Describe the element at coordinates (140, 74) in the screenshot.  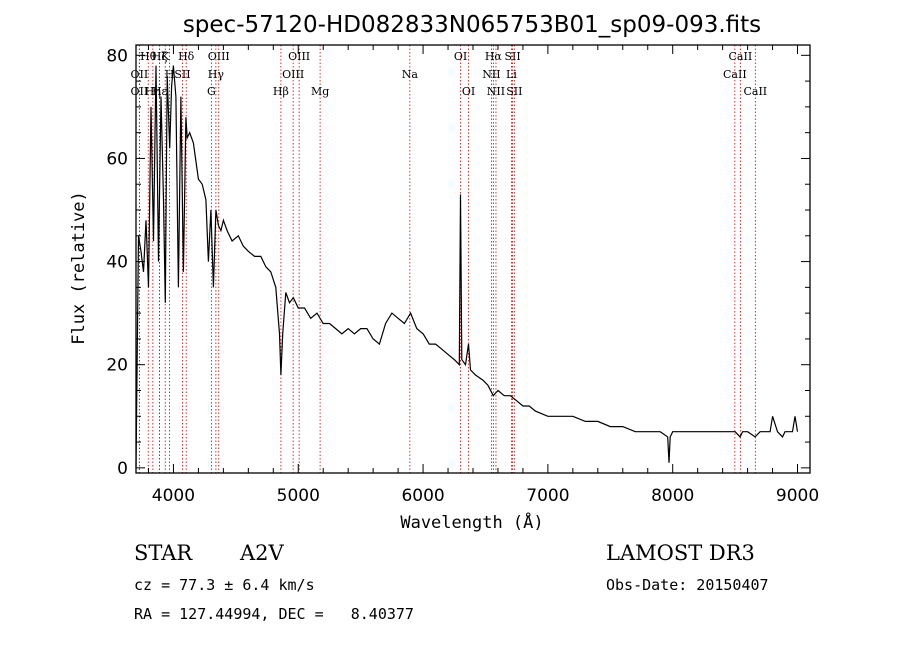
I see `line-label-0: OII` at that location.